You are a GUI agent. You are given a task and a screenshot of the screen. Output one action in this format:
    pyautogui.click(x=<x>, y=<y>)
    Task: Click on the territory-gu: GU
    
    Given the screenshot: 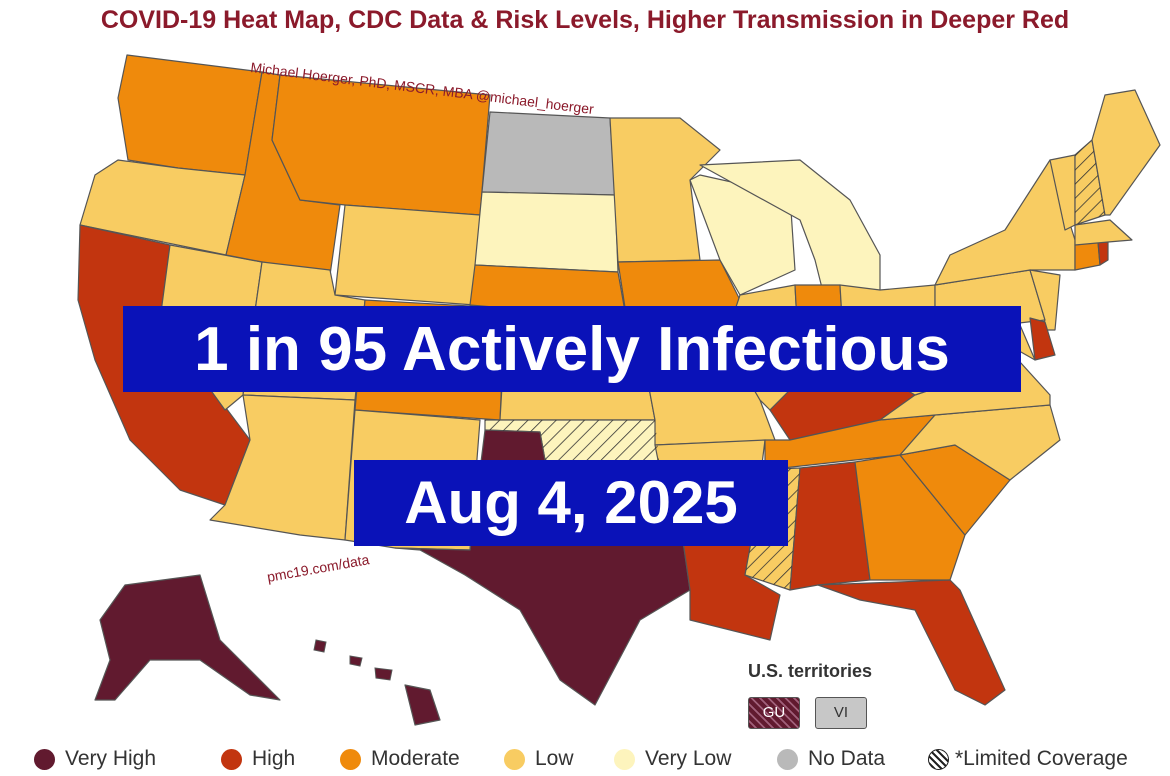 What is the action you would take?
    pyautogui.click(x=774, y=713)
    